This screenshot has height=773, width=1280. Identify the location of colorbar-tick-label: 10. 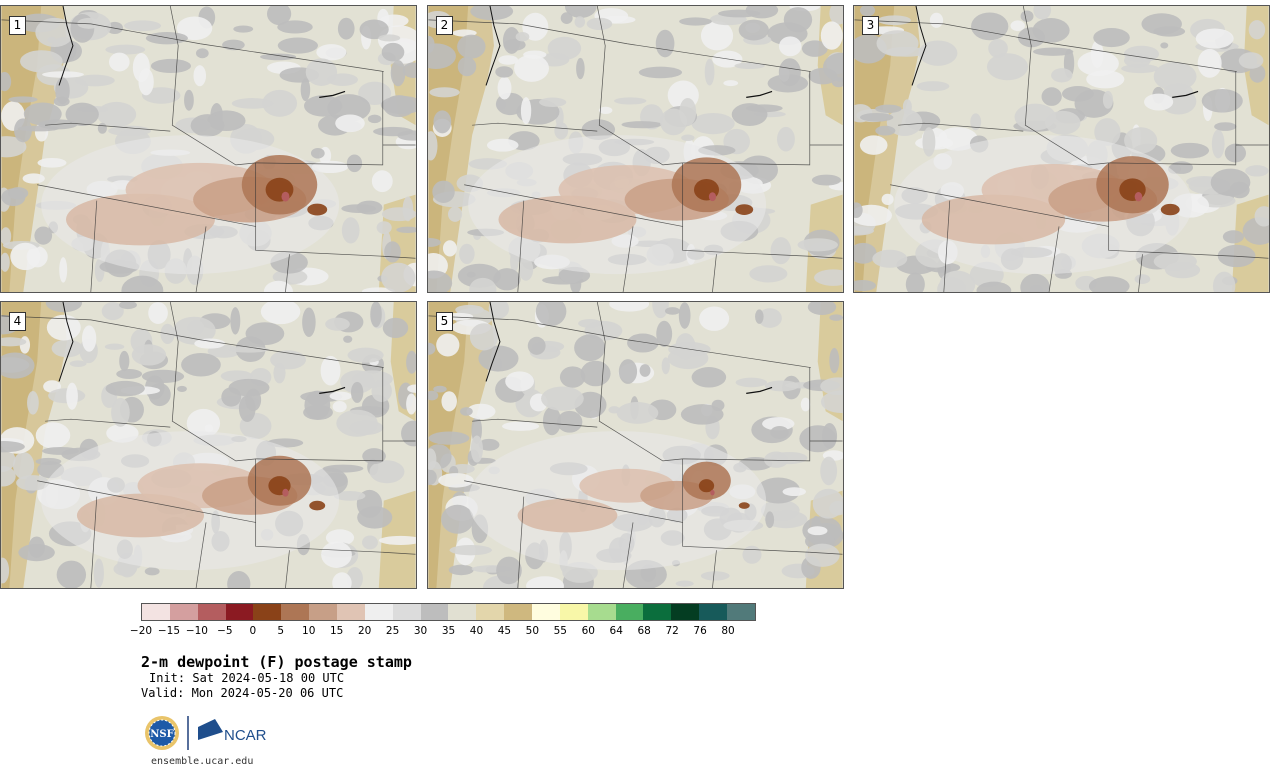
(309, 631).